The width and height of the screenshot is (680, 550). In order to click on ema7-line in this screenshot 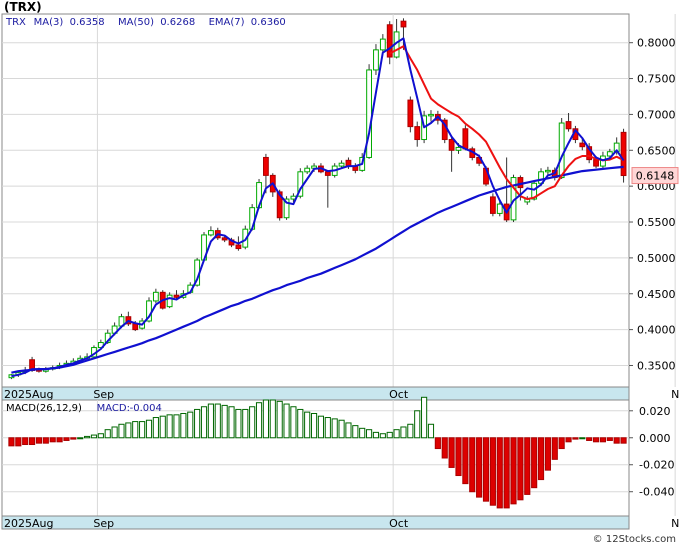, I will do `click(507, 123)`.